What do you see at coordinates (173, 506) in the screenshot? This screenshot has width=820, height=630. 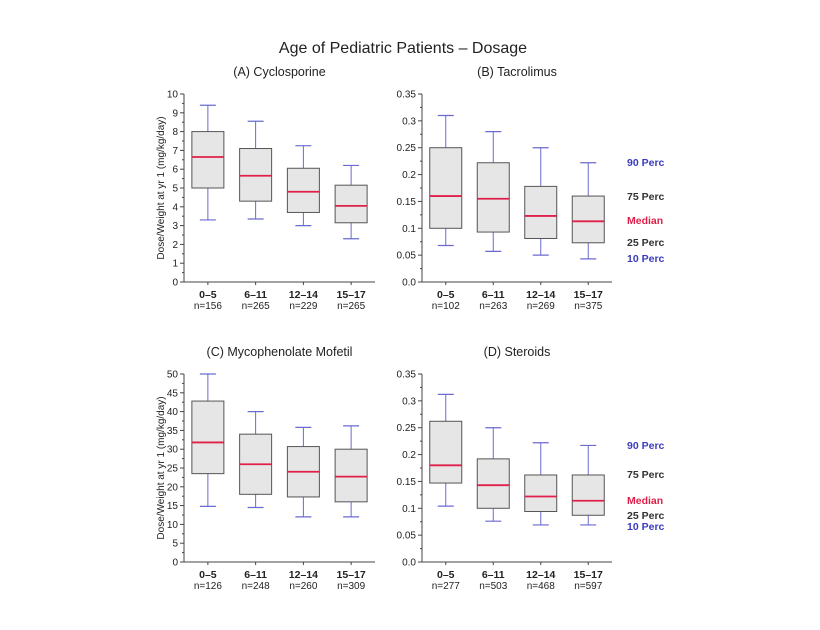 I see `y-tick-label: 15` at bounding box center [173, 506].